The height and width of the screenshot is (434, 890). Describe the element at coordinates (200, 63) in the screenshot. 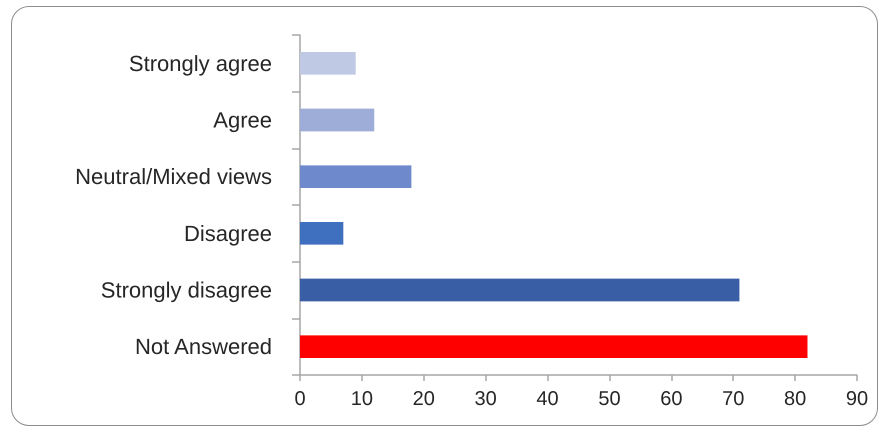

I see `y-tick-label: Strongly agree` at that location.